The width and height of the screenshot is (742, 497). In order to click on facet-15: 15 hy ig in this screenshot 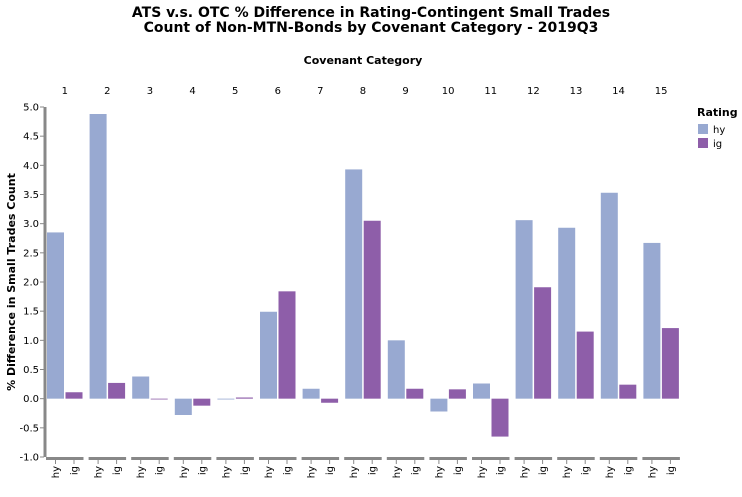, I will do `click(661, 282)`.